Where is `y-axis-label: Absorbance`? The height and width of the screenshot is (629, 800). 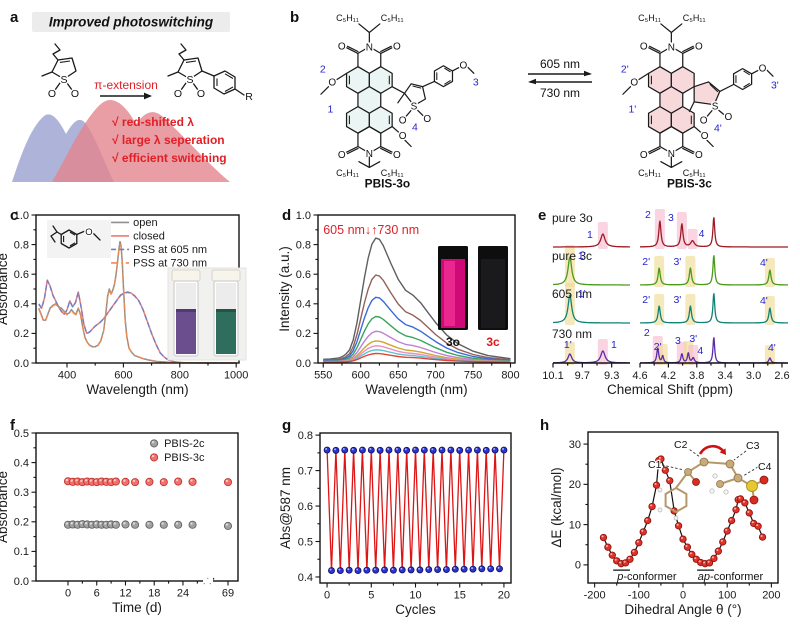
y-axis-label: Absorbance is located at coordinates (5, 289).